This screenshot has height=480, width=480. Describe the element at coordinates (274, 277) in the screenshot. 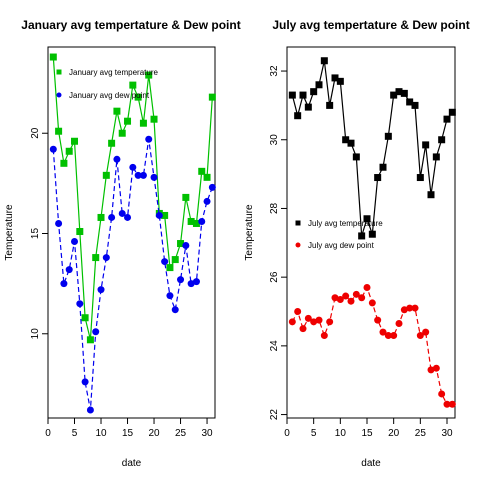

I see `y-tick-label: 26` at that location.